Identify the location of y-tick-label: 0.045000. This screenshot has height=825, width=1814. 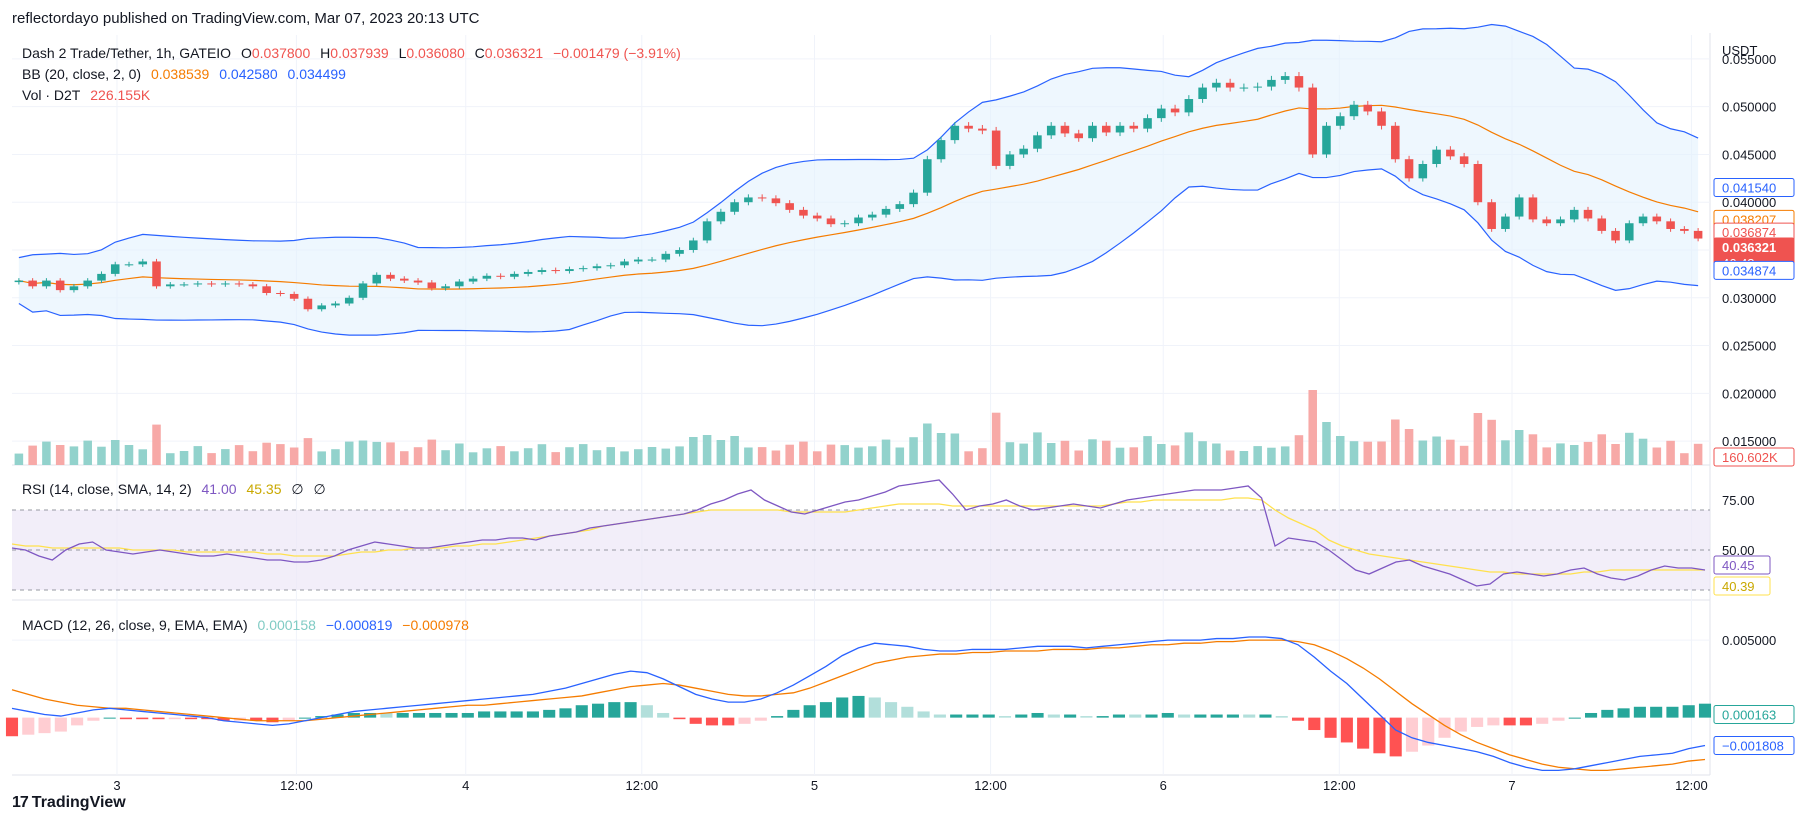
(1749, 154).